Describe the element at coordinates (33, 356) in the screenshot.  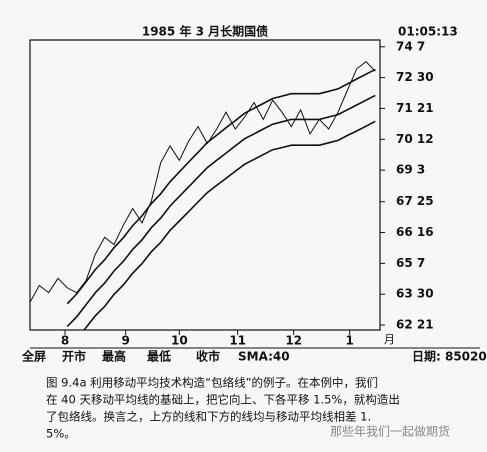
I see `toolbar-item: 全屏` at that location.